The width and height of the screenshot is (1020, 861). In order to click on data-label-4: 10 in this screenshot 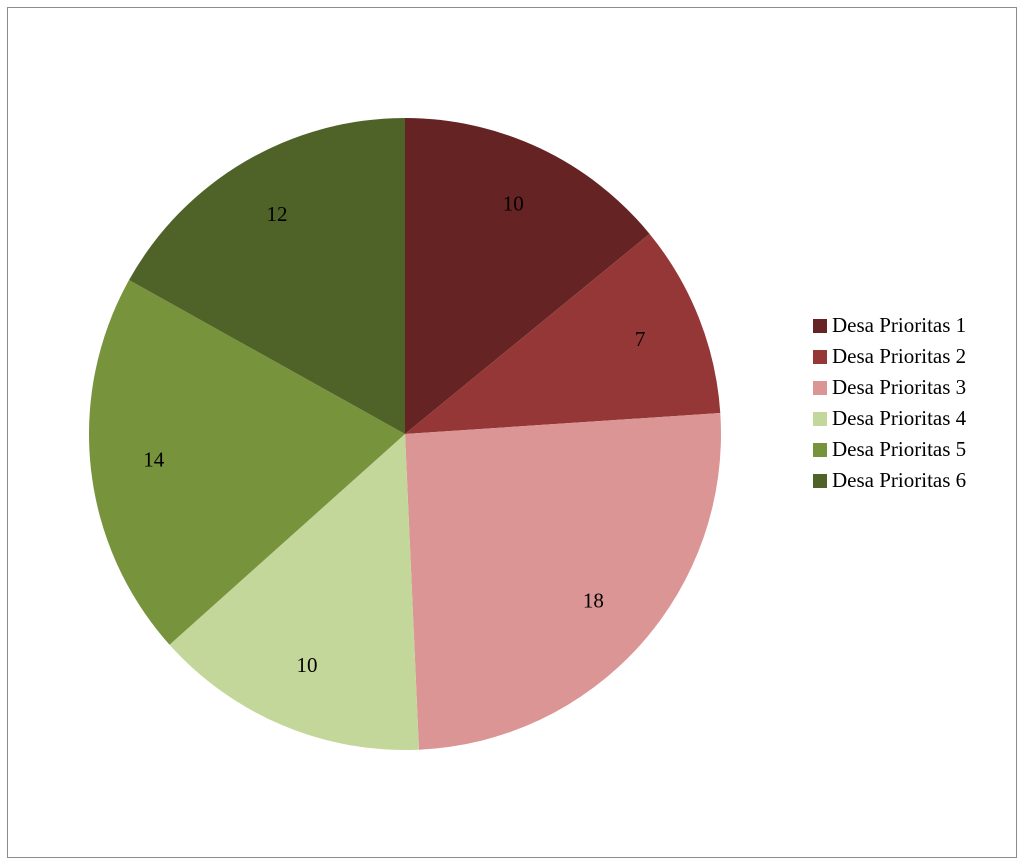, I will do `click(306, 665)`.